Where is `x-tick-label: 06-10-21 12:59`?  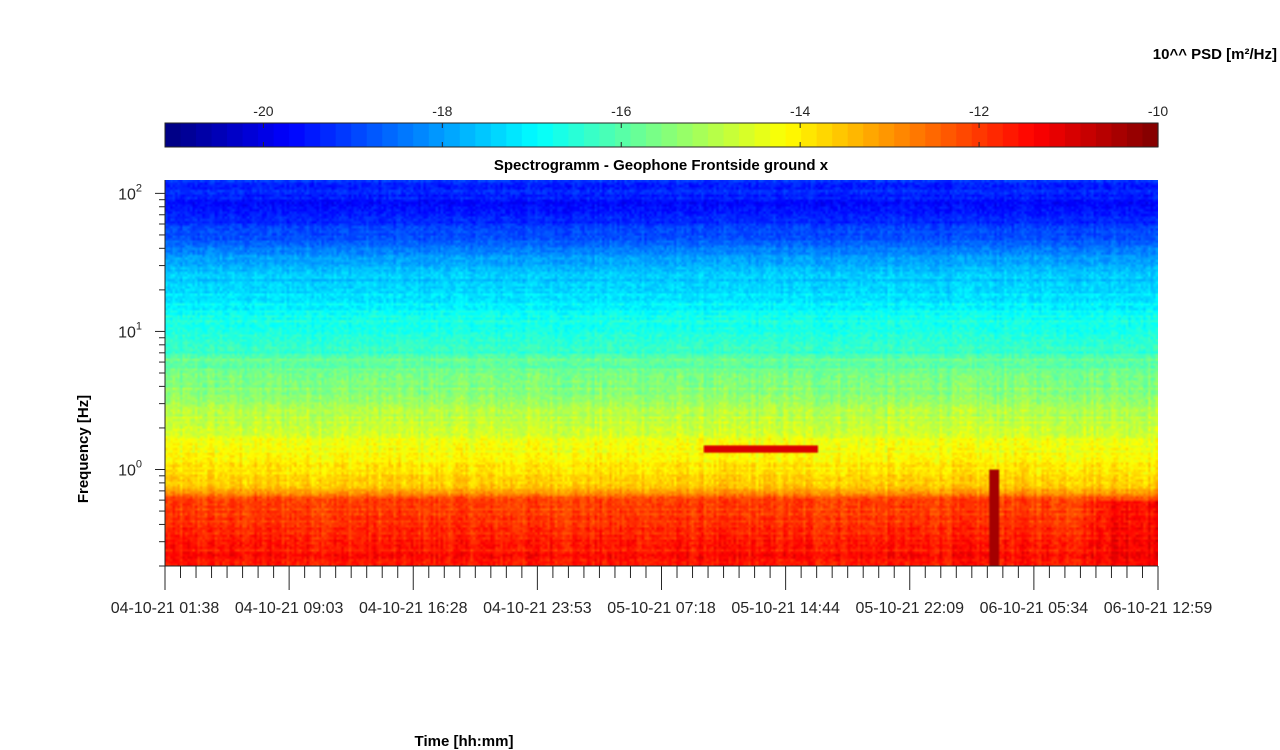 x-tick-label: 06-10-21 12:59 is located at coordinates (1158, 608).